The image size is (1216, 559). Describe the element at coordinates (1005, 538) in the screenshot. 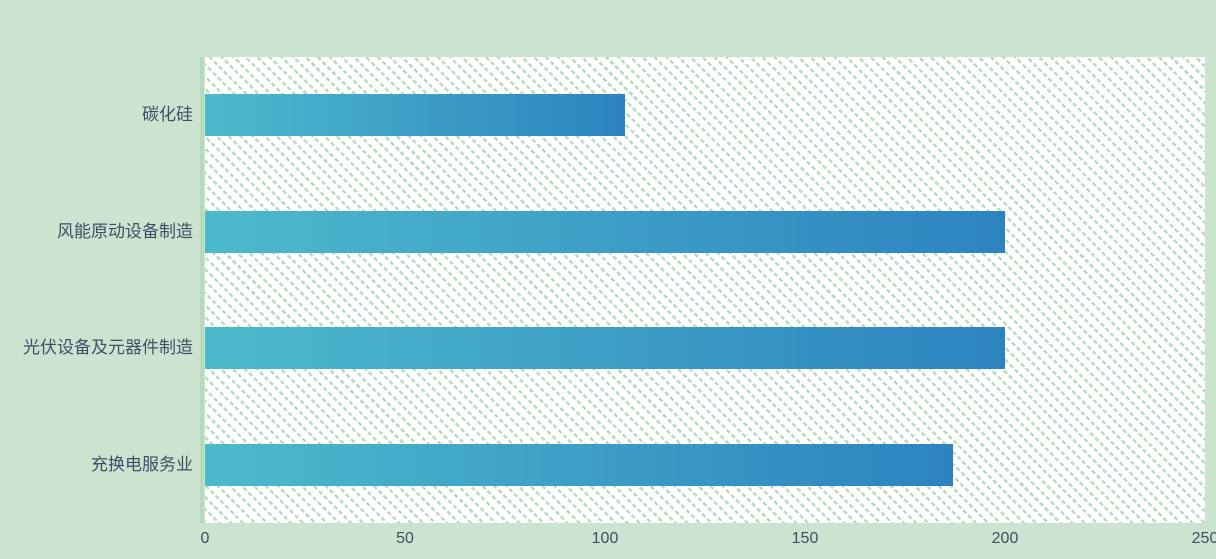

I see `x-axis-tick-label-4: 200` at that location.